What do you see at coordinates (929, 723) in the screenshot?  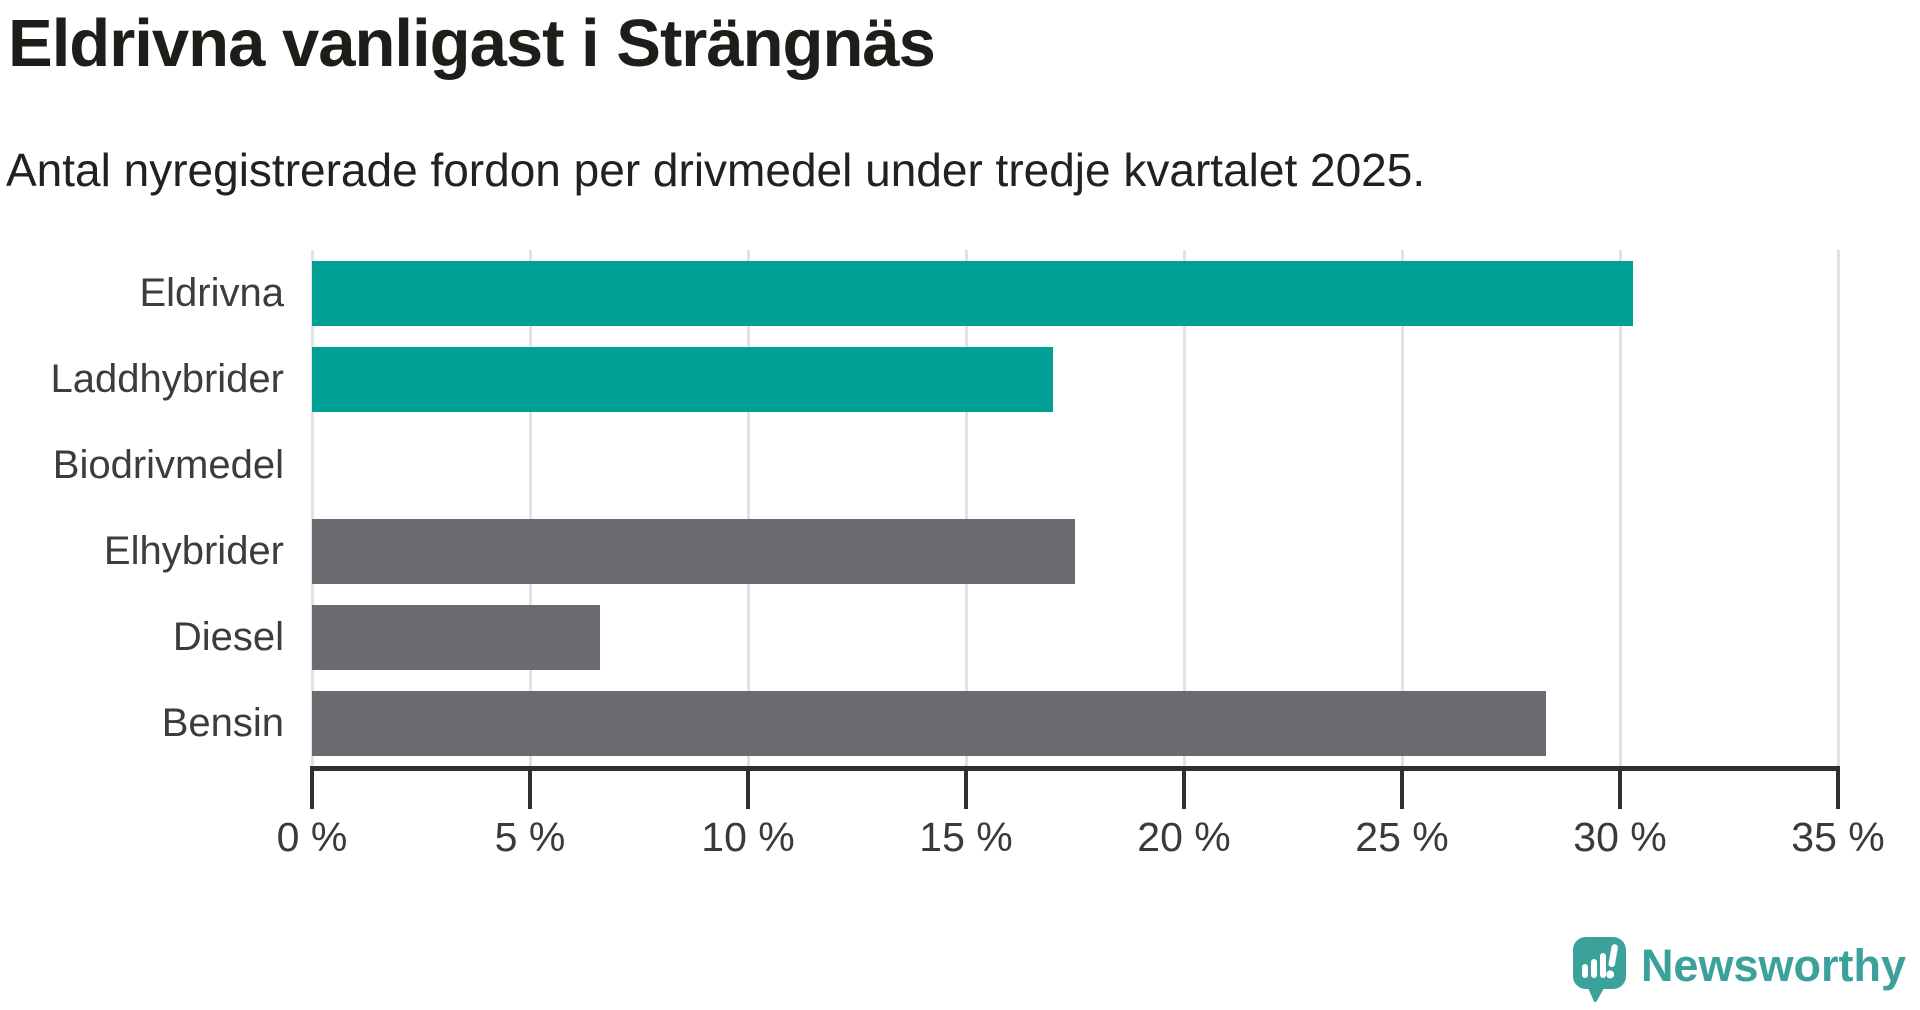 I see `bar-bensin` at bounding box center [929, 723].